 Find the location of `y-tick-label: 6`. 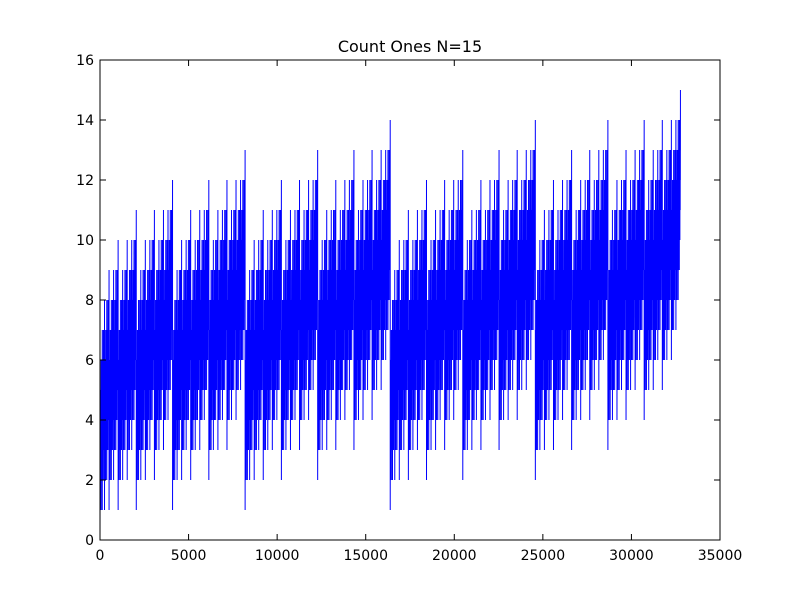

y-tick-label: 6 is located at coordinates (89, 361).